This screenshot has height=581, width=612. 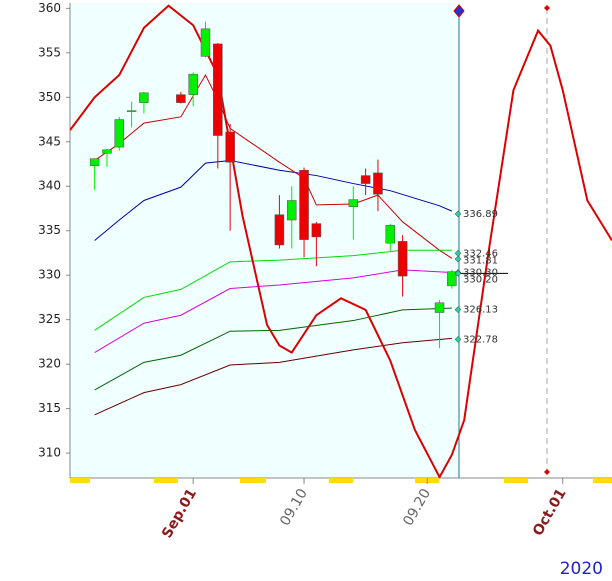 What do you see at coordinates (459, 11) in the screenshot?
I see `cursor-marker` at bounding box center [459, 11].